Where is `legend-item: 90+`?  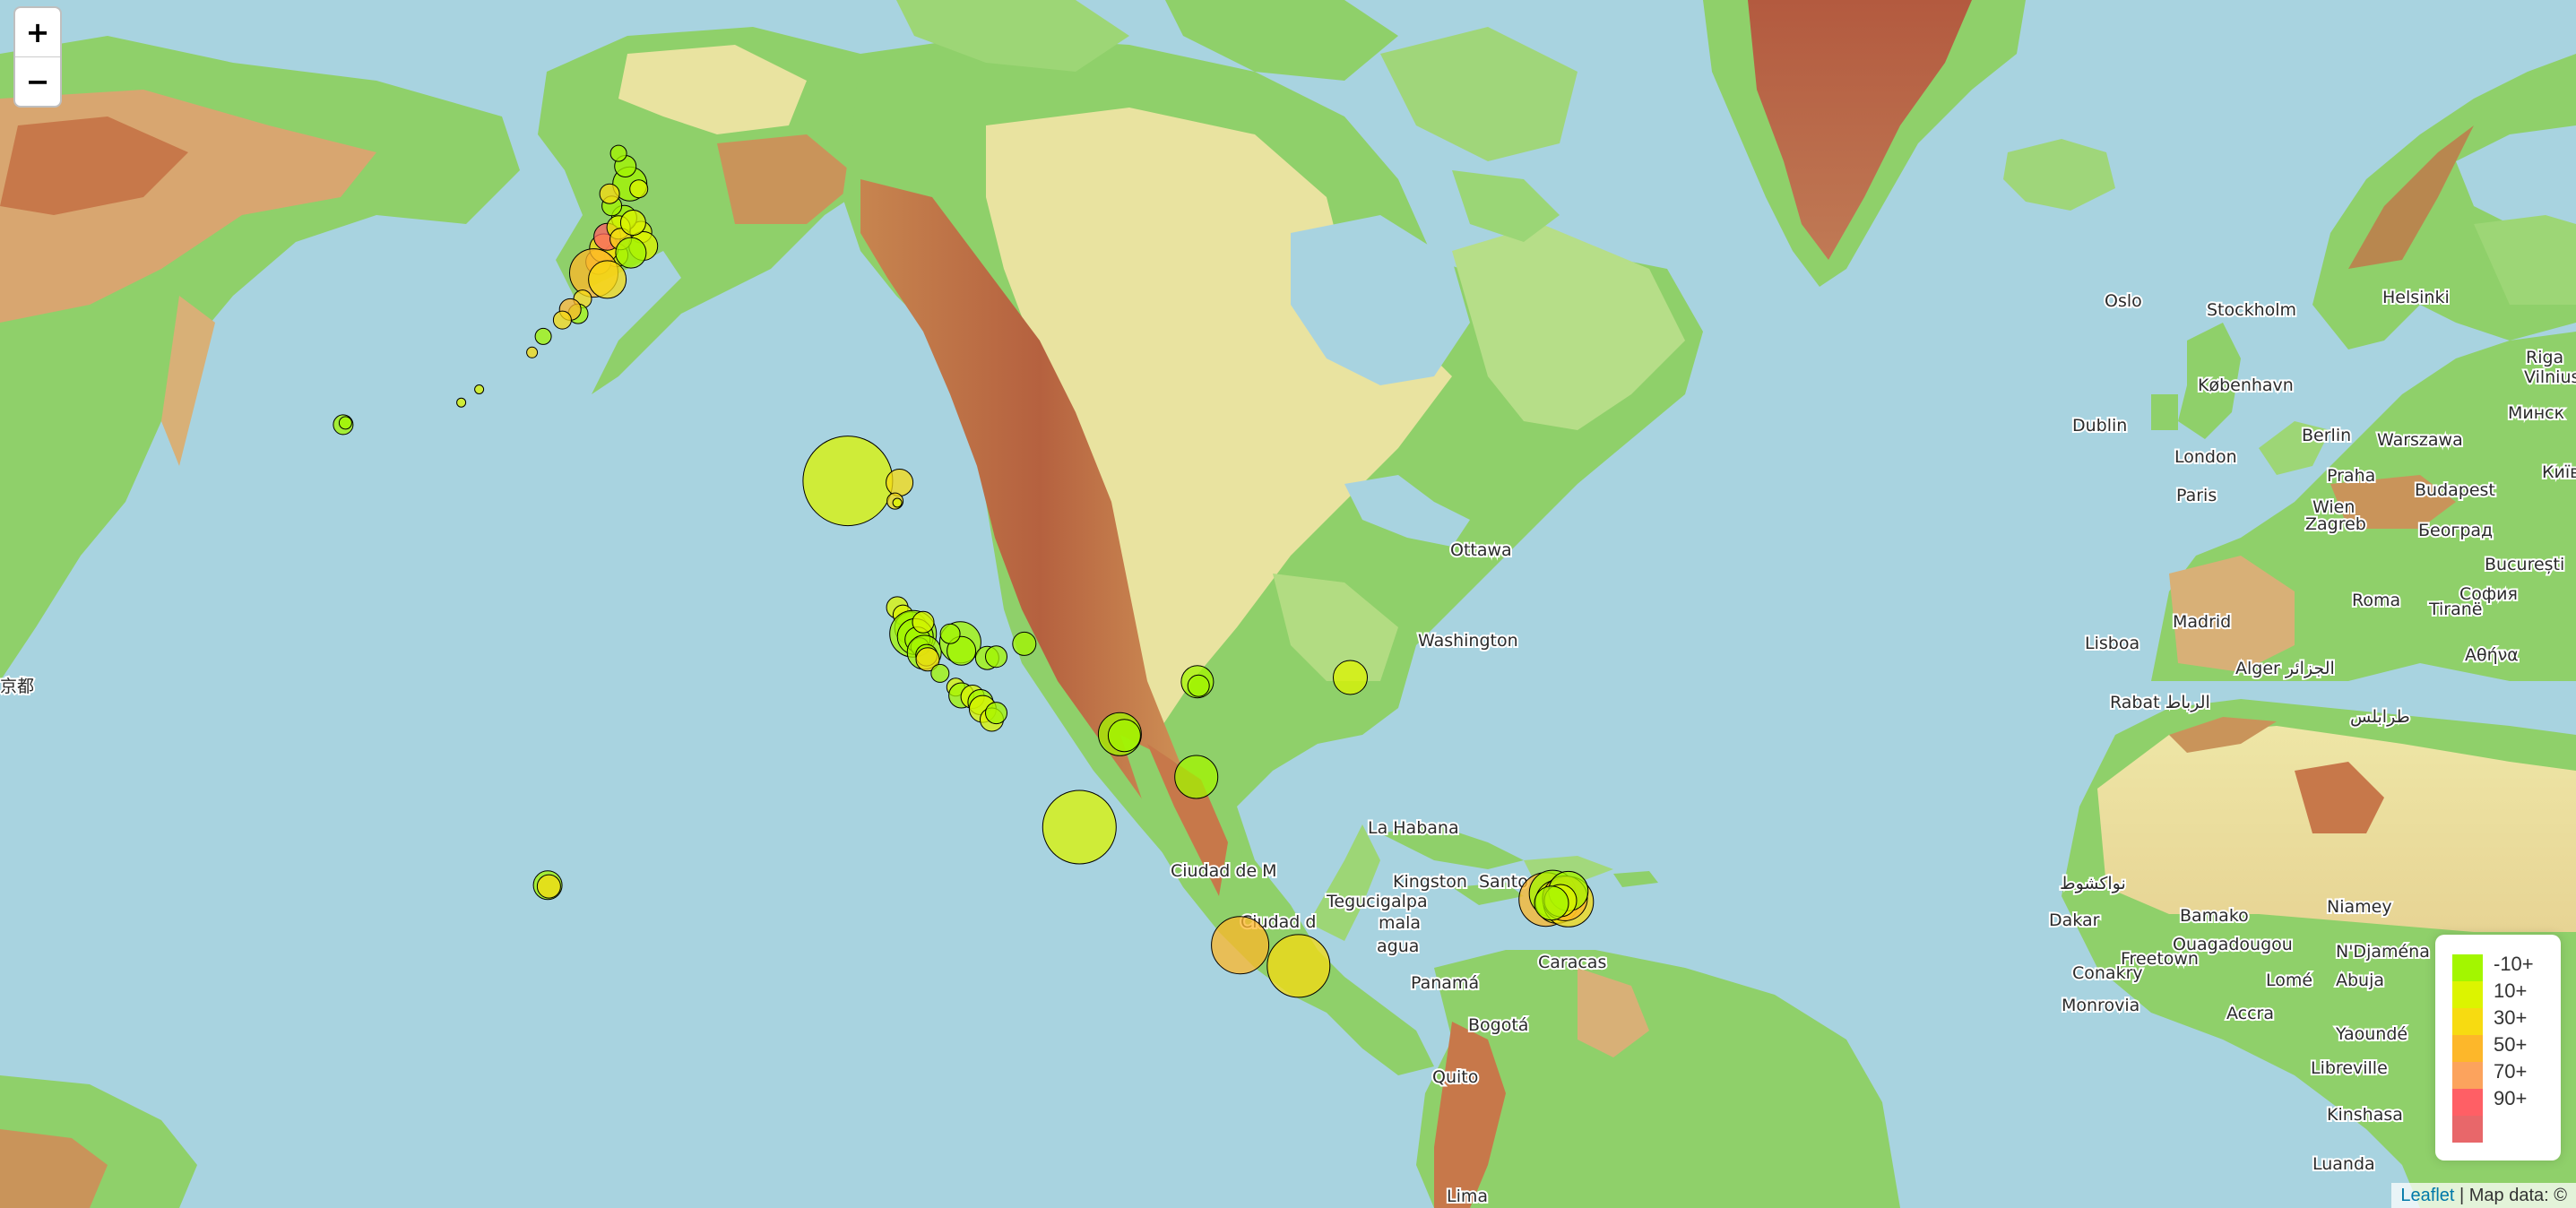
legend-item: 90+ is located at coordinates (2506, 1102).